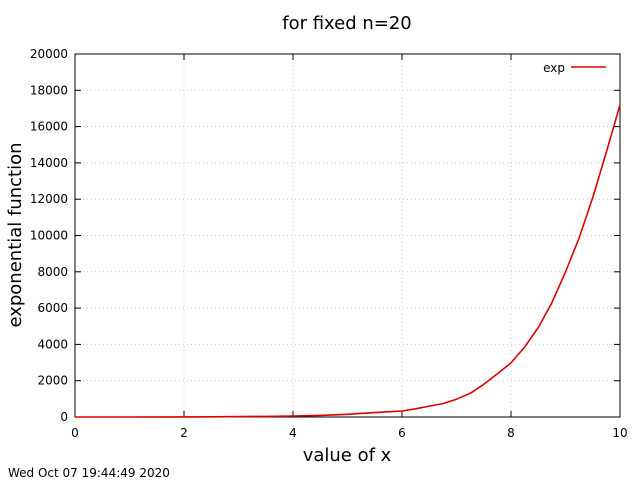  I want to click on legend: exp, so click(574, 68).